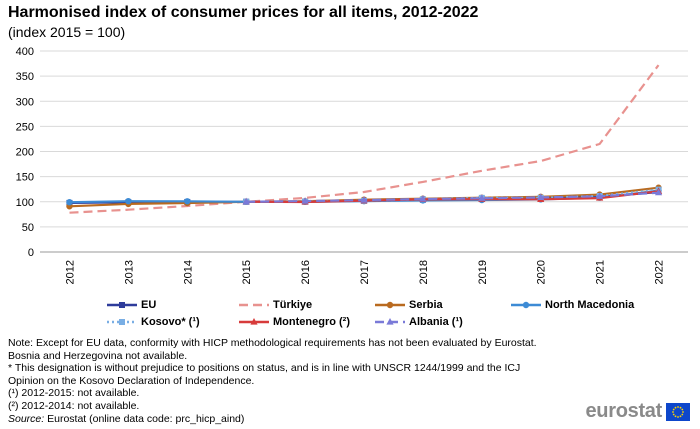 The height and width of the screenshot is (429, 700). I want to click on legend-item: Serbia, so click(408, 305).